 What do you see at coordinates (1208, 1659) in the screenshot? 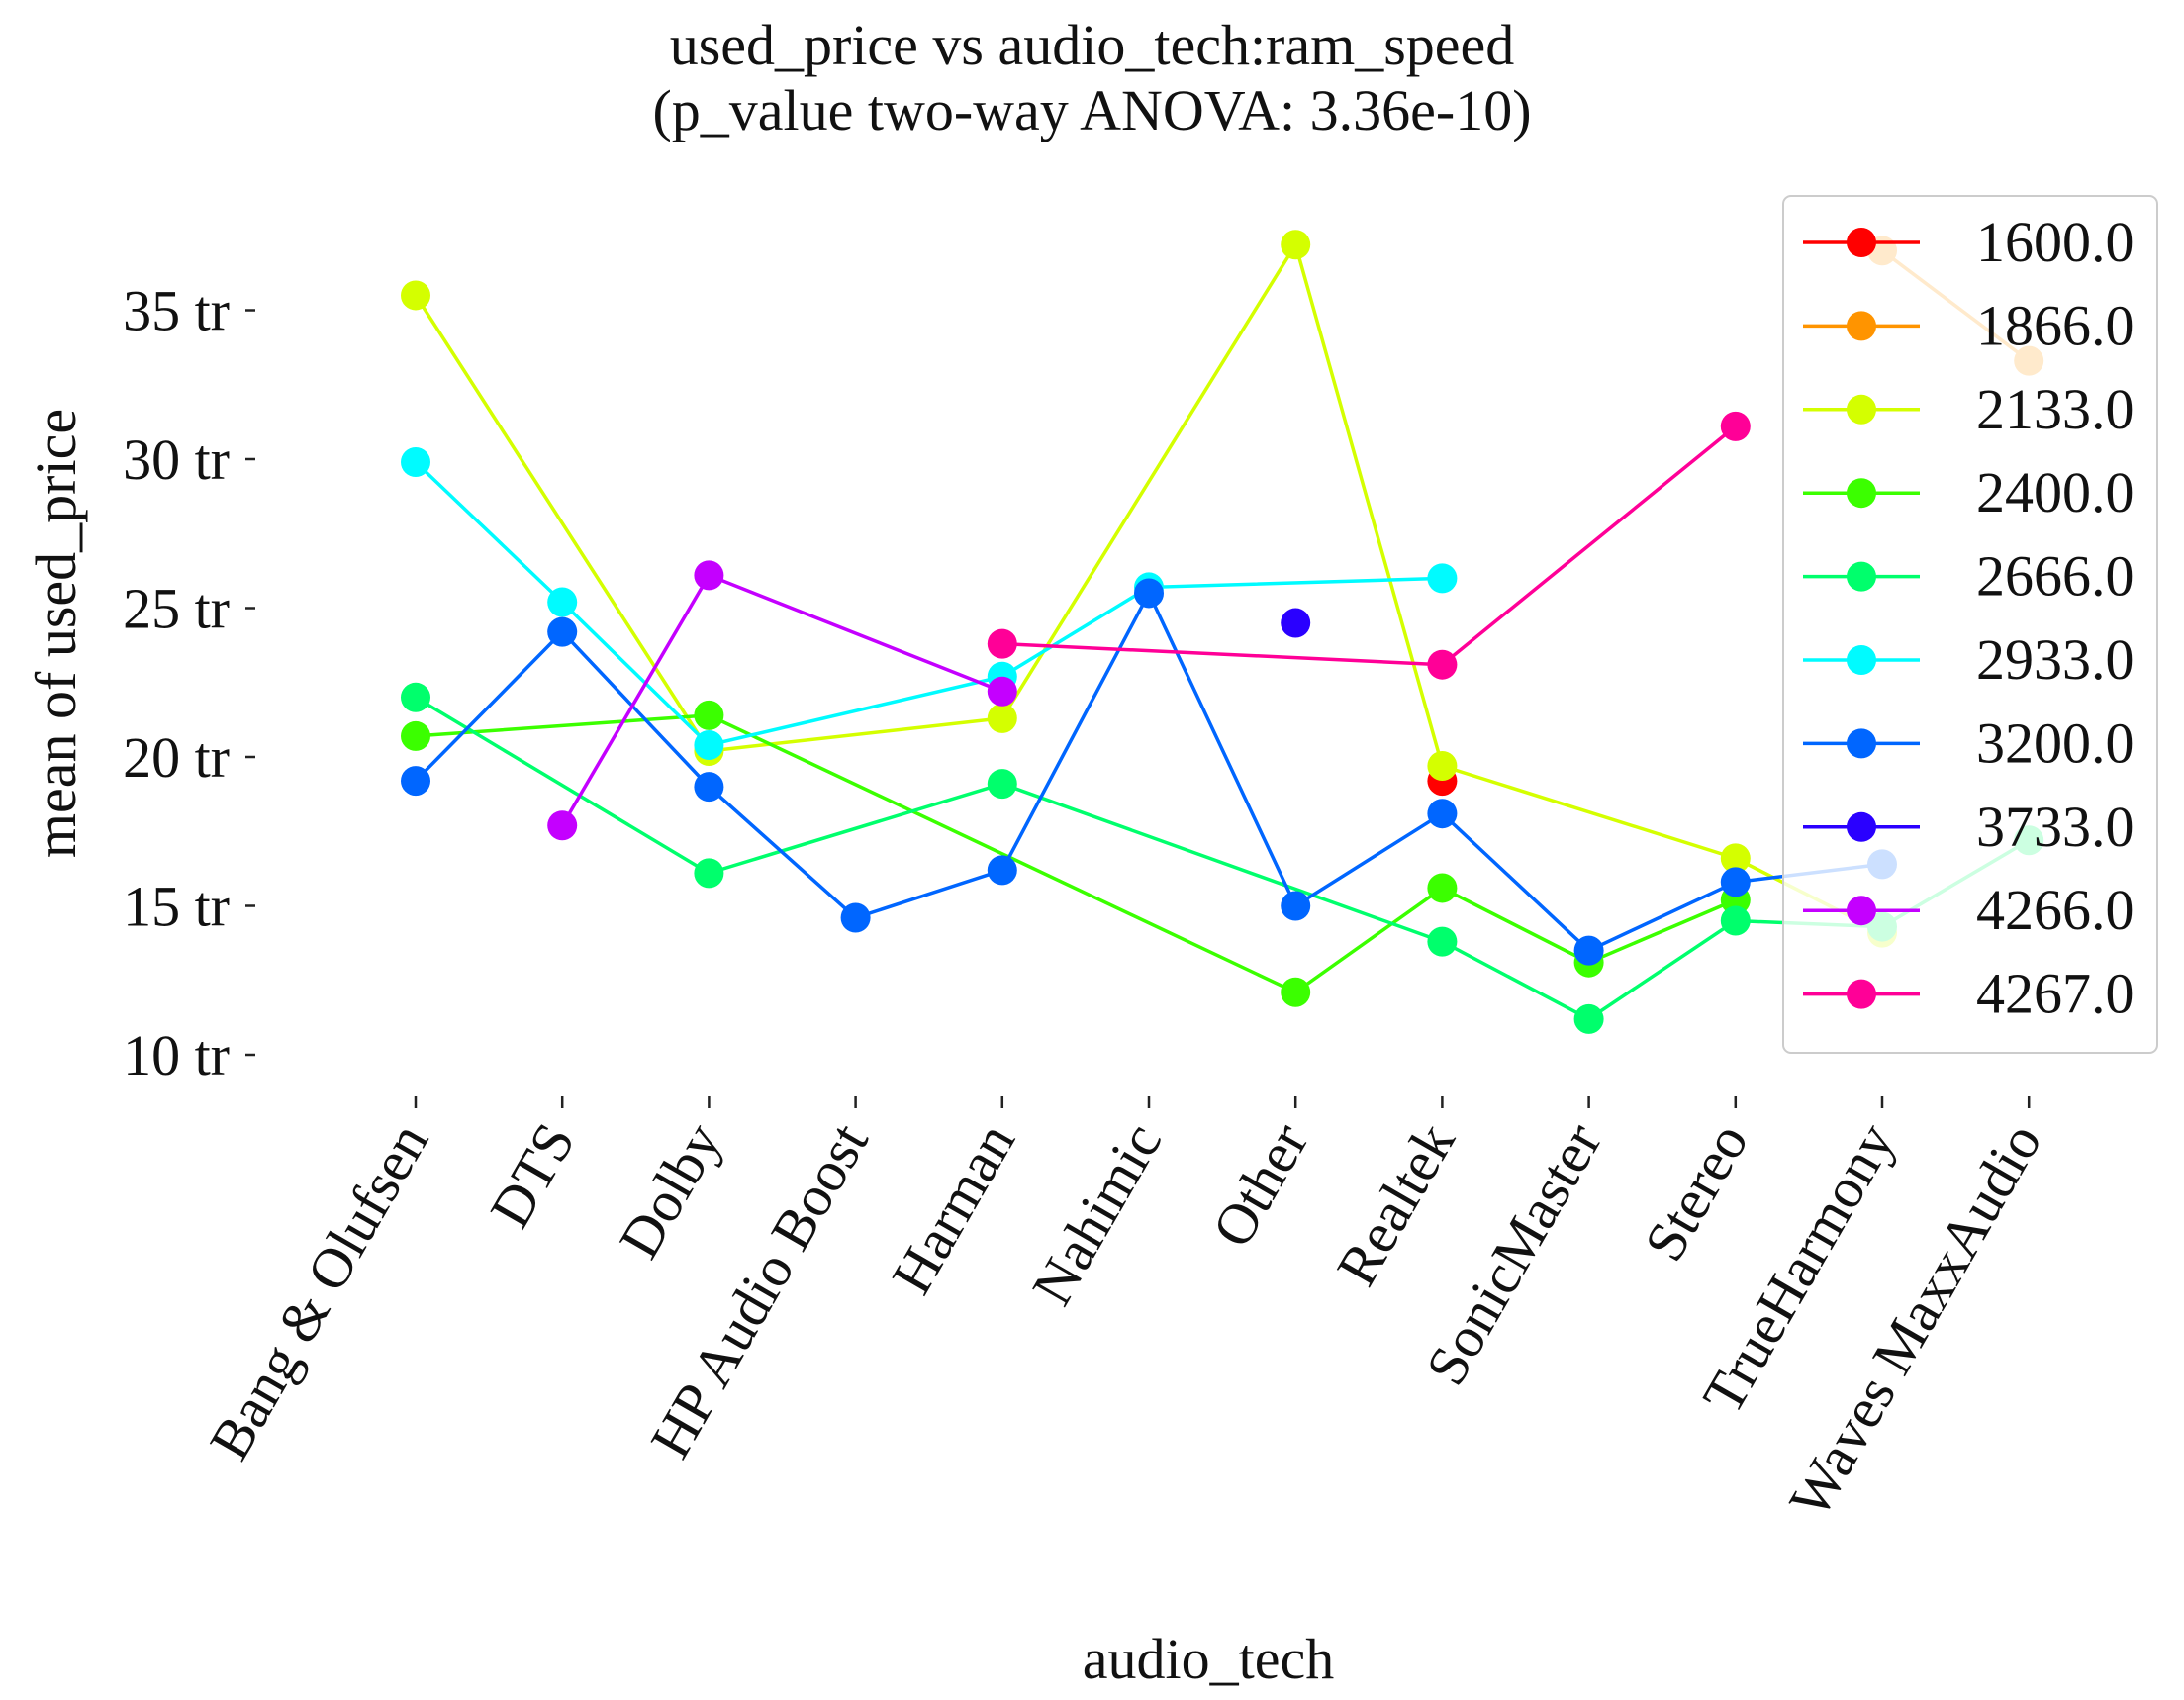
I see `x-axis-label: audio_tech` at bounding box center [1208, 1659].